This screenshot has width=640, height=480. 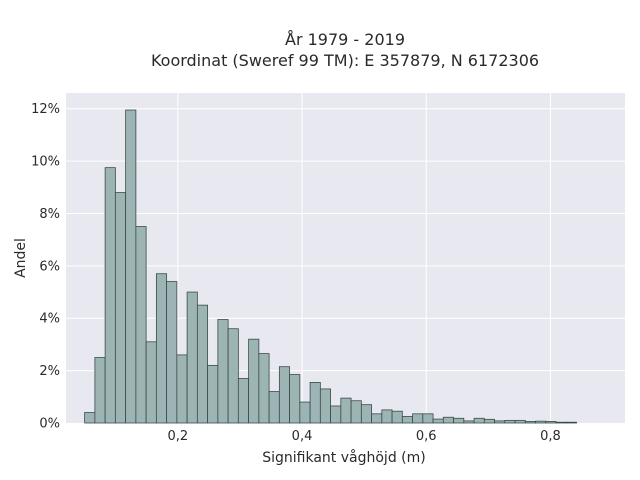 I want to click on y-tick-label: 8%, so click(x=49, y=214).